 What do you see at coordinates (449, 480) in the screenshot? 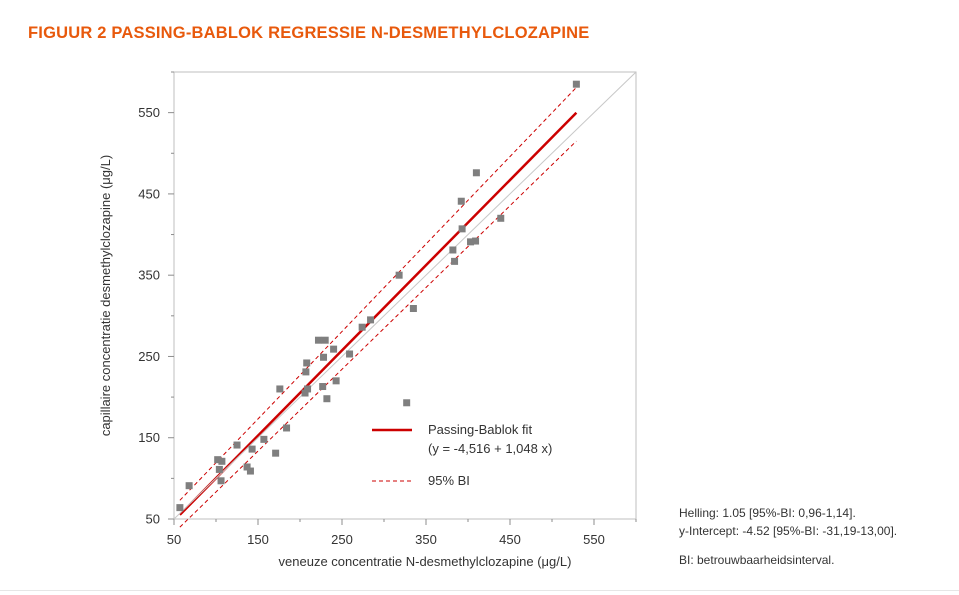
I see `legend-ci-label: 95% BI` at bounding box center [449, 480].